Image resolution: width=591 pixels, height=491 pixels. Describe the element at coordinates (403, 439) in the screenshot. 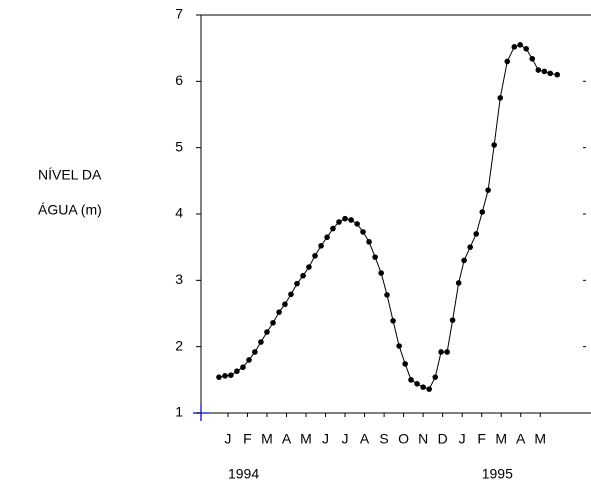

I see `x-tick-label: O` at that location.